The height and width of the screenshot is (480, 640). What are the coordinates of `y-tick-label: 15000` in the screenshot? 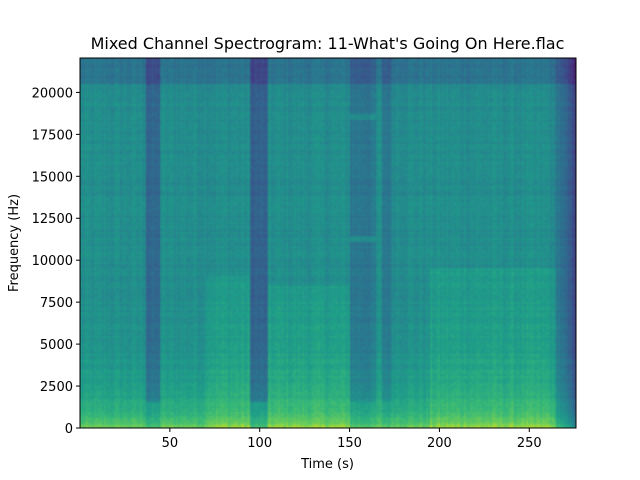 It's located at (52, 177).